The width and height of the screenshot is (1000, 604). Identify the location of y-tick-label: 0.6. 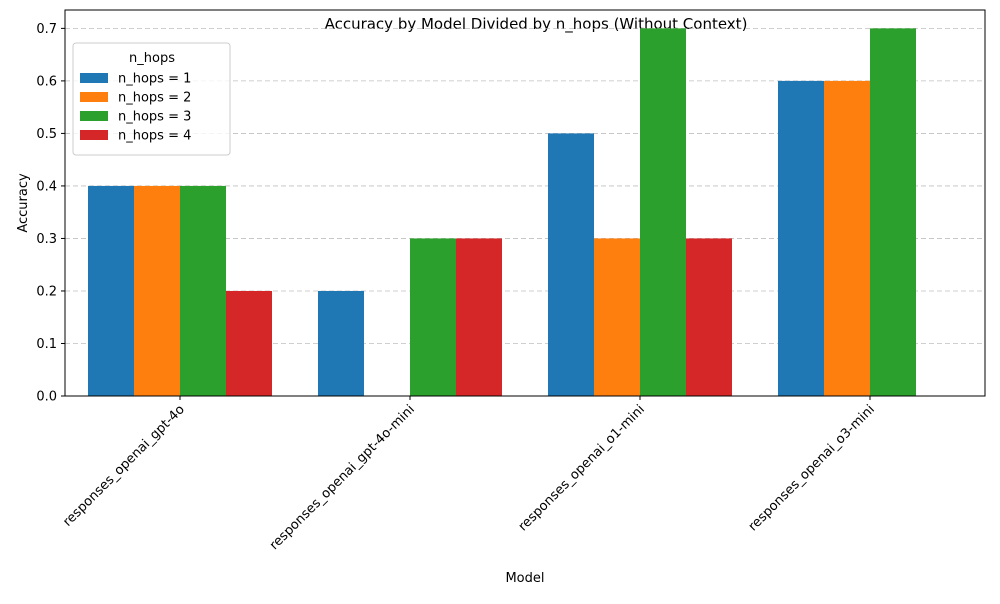
(46, 81).